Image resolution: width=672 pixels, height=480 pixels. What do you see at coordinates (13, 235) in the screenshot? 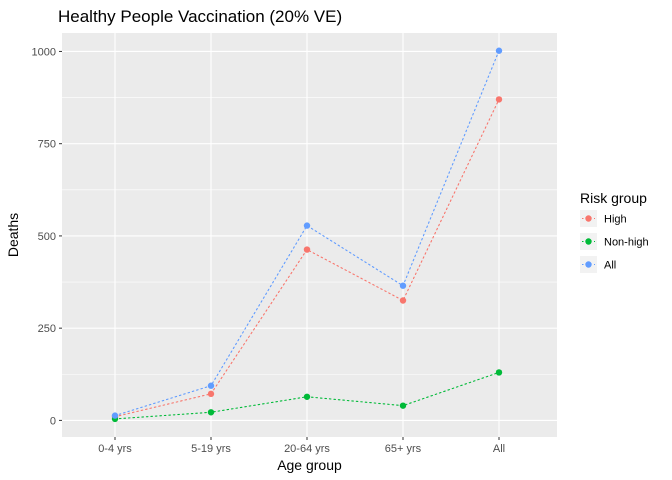
I see `y-axis-title: Deaths` at bounding box center [13, 235].